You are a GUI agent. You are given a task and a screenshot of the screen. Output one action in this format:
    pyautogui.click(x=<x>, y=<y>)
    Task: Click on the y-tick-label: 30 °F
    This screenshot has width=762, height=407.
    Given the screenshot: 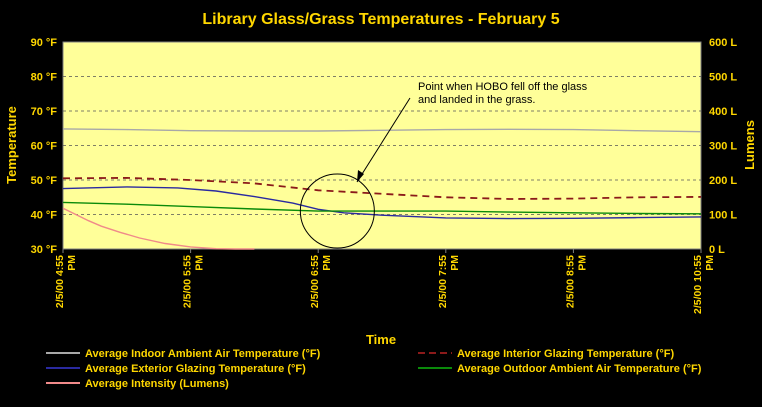 What is the action you would take?
    pyautogui.click(x=44, y=250)
    